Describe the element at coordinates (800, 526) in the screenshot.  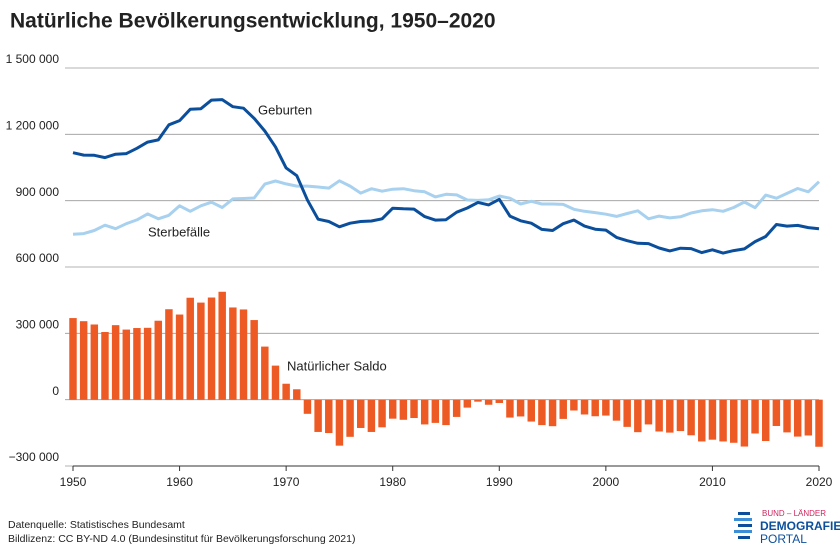
I see `logo-text: DEMOGRAFIE` at that location.